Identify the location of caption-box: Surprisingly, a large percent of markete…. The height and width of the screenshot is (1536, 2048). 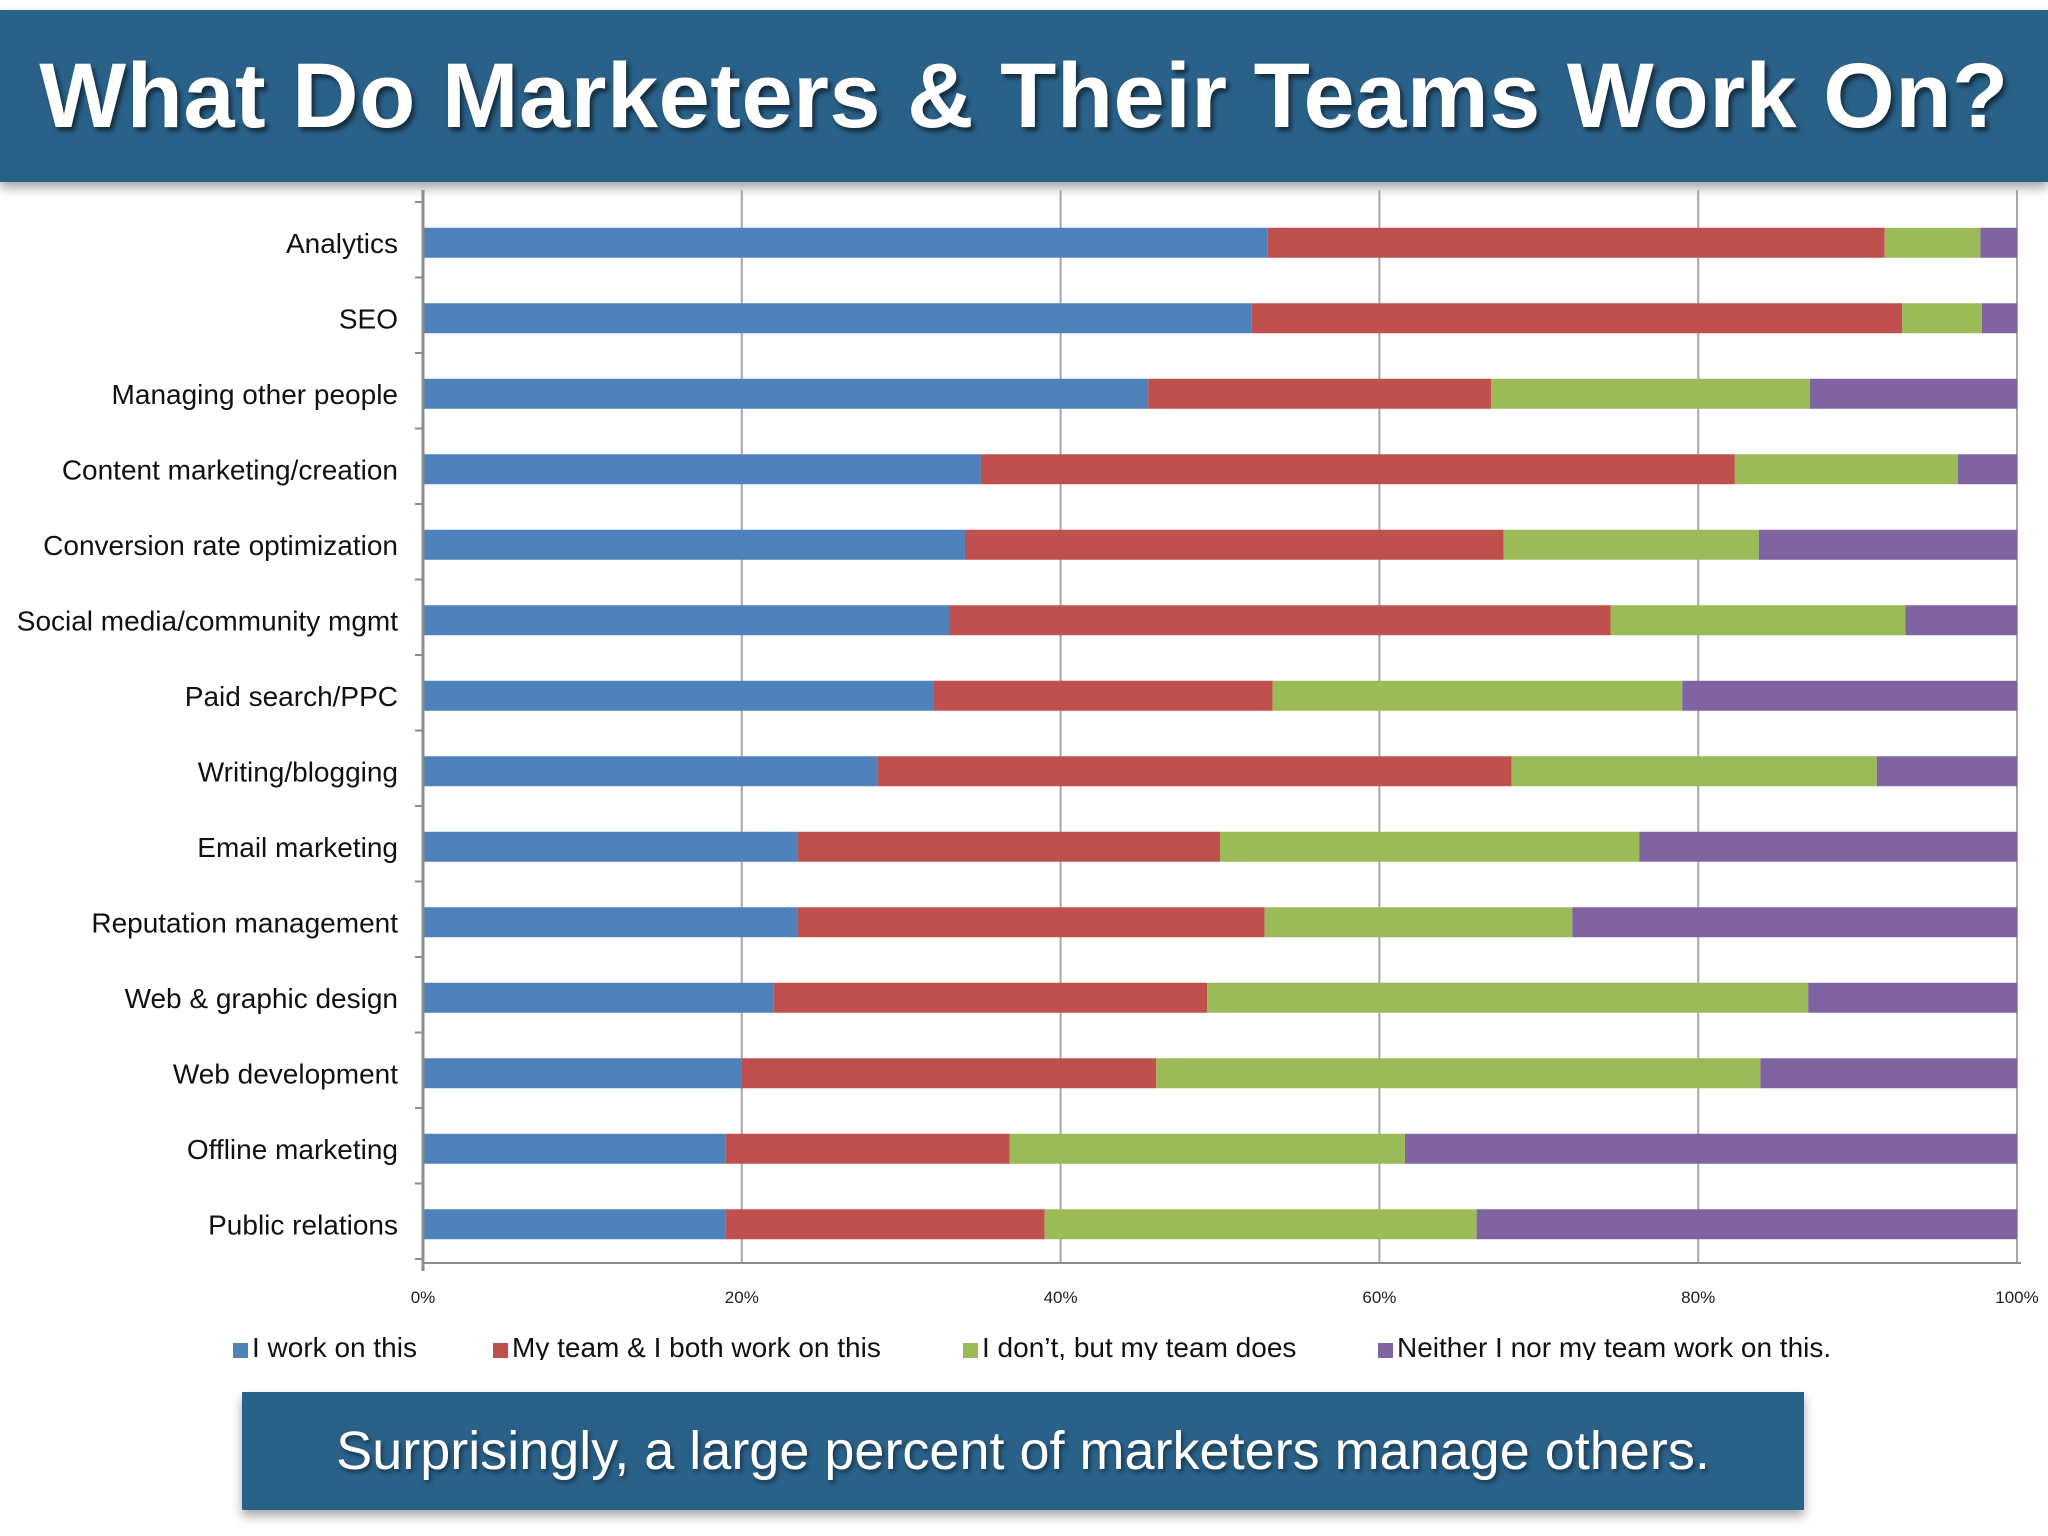
(1023, 1451).